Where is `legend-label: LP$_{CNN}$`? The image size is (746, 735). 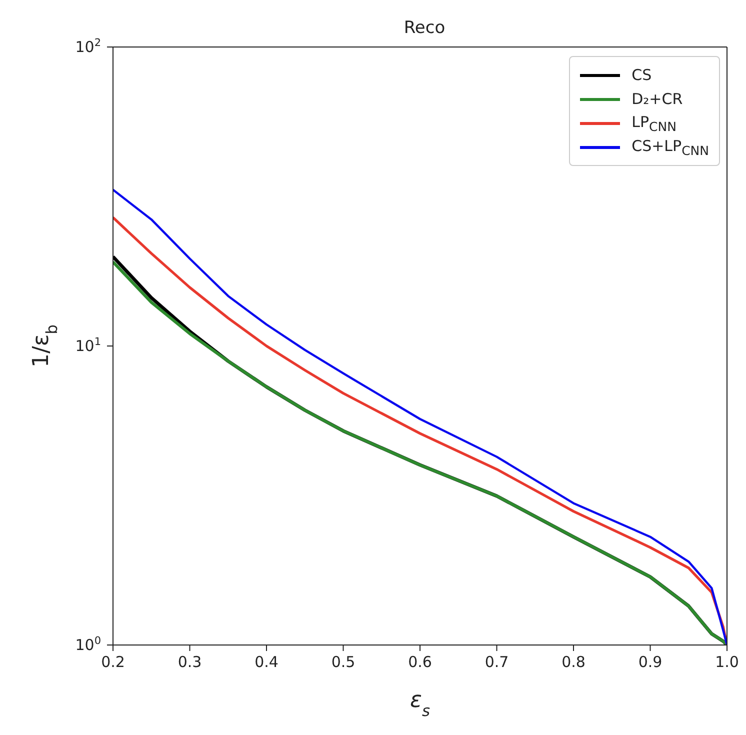 legend-label: LP$_{CNN}$ is located at coordinates (654, 123).